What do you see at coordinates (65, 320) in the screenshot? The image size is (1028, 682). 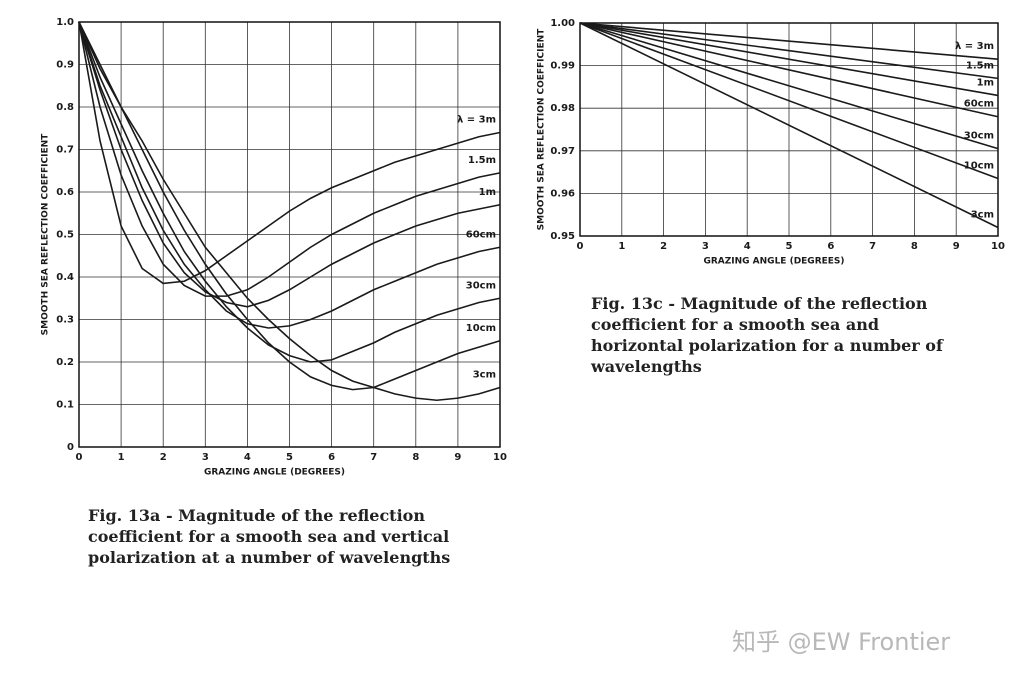 I see `y-tick-label: 0.3` at bounding box center [65, 320].